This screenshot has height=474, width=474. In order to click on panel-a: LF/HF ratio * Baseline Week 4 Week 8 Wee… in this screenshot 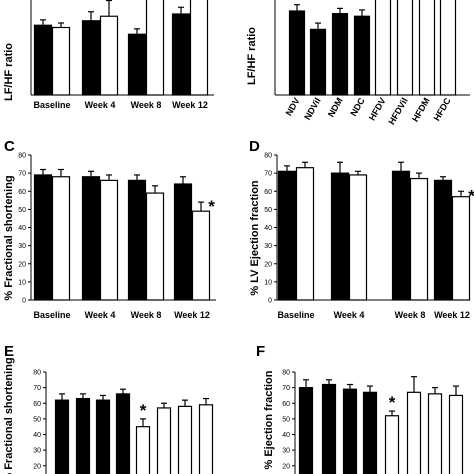, I will do `click(108, 55)`.